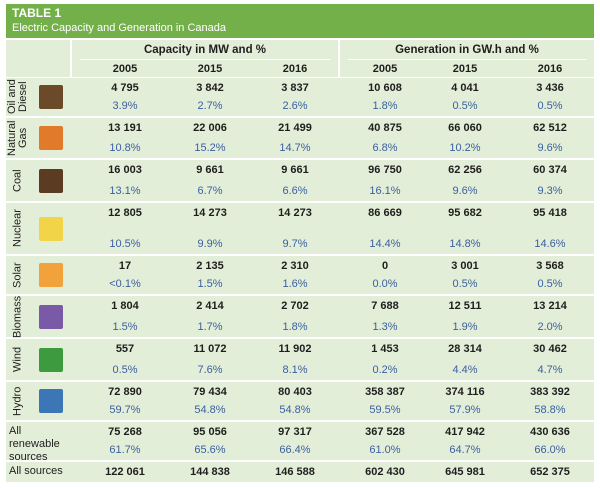 The image size is (600, 488). Describe the element at coordinates (205, 50) in the screenshot. I see `group-header: Capacity in MW and %` at that location.